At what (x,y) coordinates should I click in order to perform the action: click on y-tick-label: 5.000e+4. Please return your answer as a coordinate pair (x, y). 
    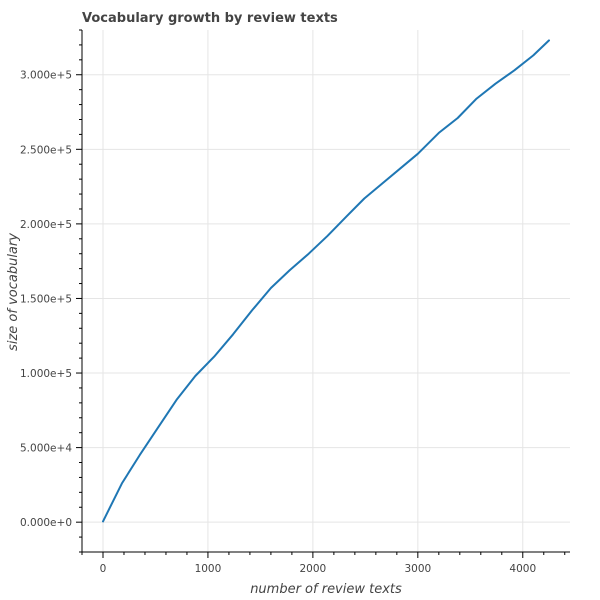
    Looking at the image, I should click on (46, 449).